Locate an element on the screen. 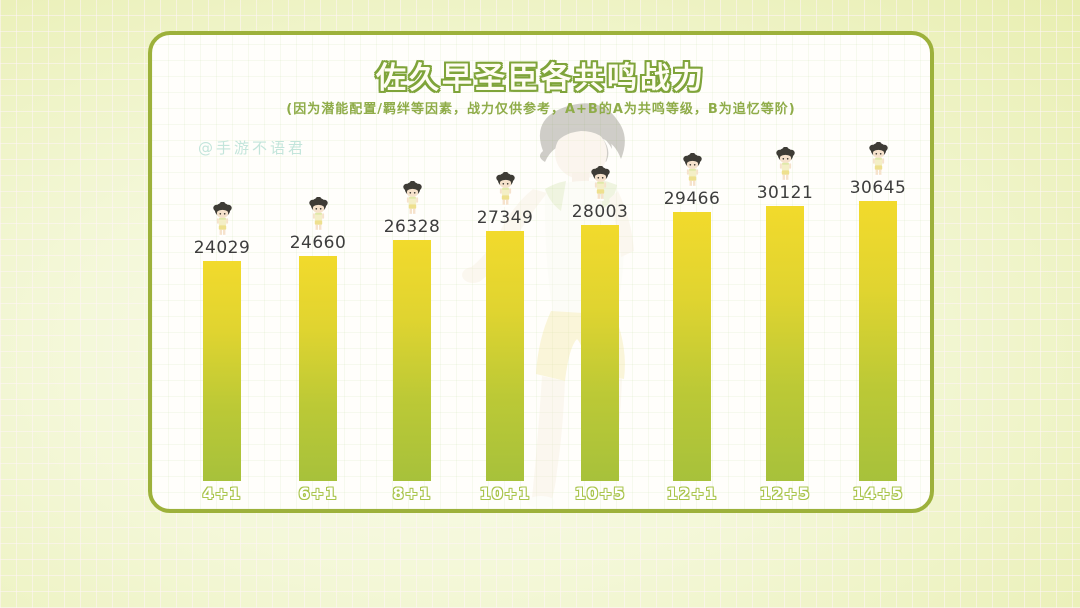 The width and height of the screenshot is (1080, 608). bar-value-label: 24029 is located at coordinates (222, 248).